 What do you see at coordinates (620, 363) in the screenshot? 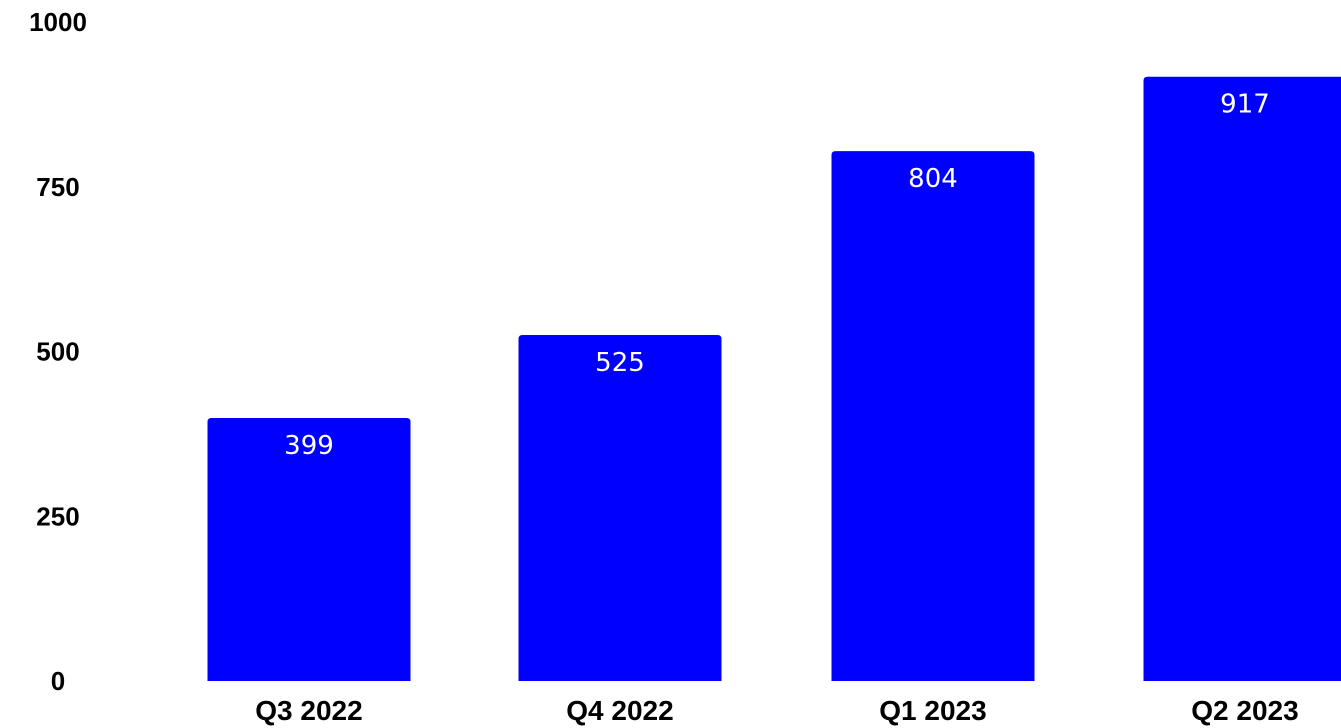
I see `data-label: 525` at bounding box center [620, 363].